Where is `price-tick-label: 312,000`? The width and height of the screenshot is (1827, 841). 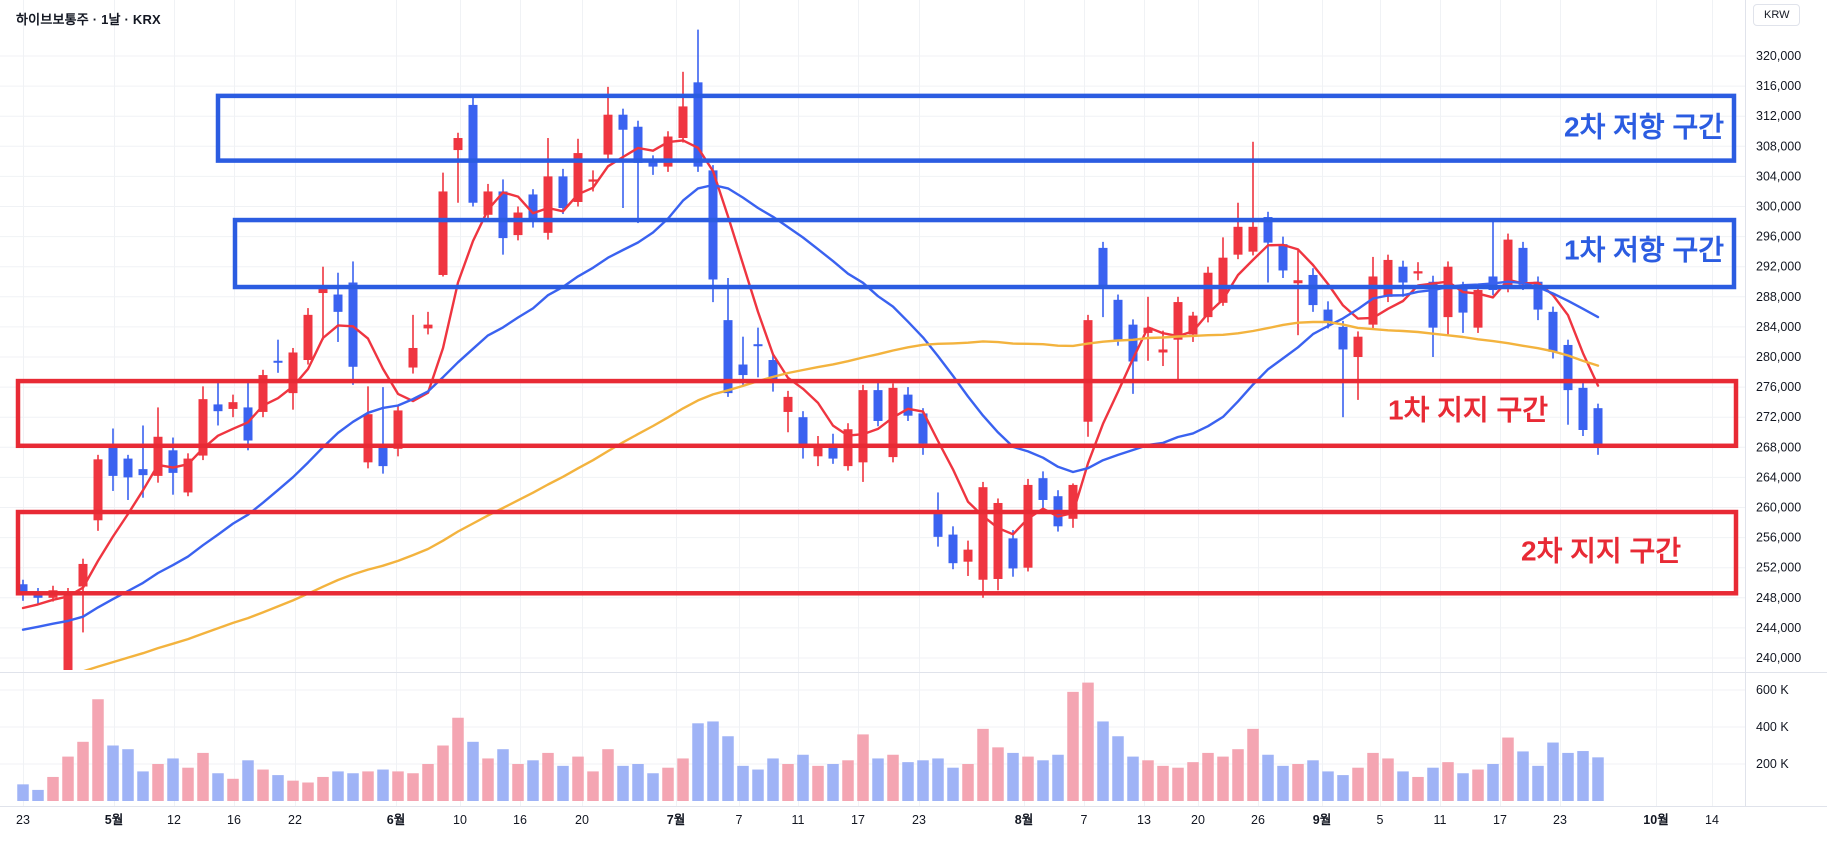
price-tick-label: 312,000 is located at coordinates (1778, 116).